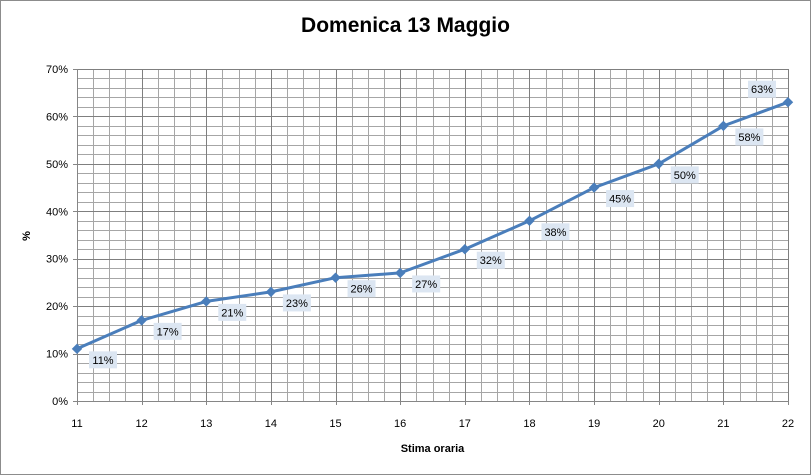 The image size is (811, 475). What do you see at coordinates (271, 424) in the screenshot?
I see `x-tick-label: 14` at bounding box center [271, 424].